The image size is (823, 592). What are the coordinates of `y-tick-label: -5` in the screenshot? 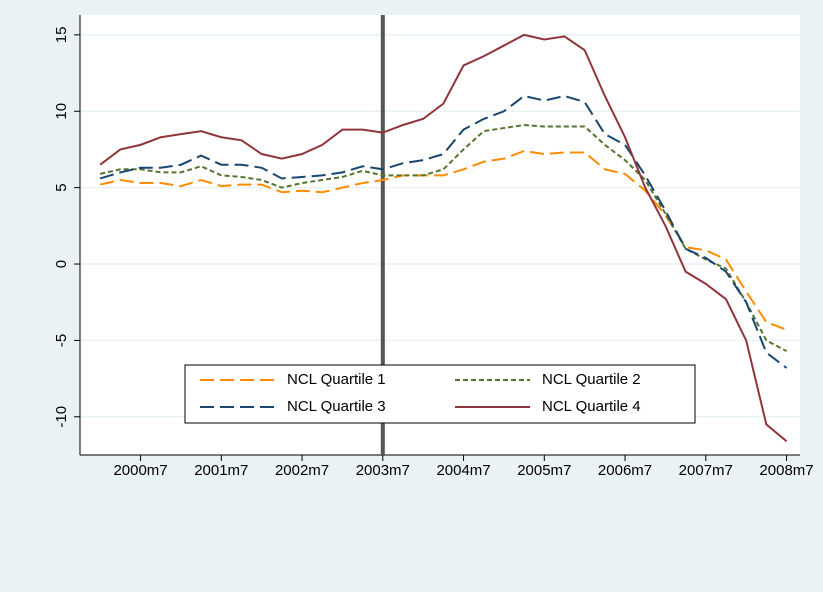 It's located at (61, 340).